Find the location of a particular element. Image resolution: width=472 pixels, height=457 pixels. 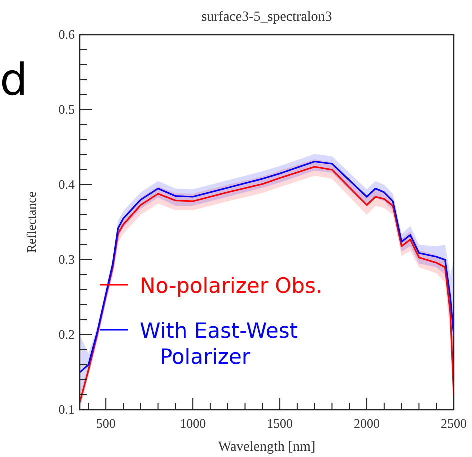

x-tick-label: 2000 is located at coordinates (367, 423).